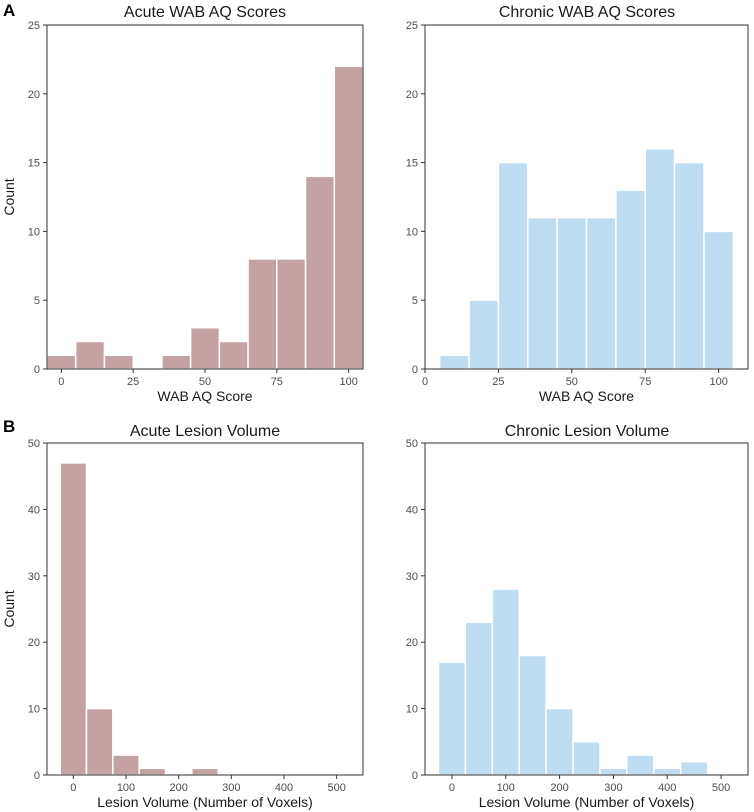  I want to click on chart-title: Acute WAB AQ Scores, so click(205, 12).